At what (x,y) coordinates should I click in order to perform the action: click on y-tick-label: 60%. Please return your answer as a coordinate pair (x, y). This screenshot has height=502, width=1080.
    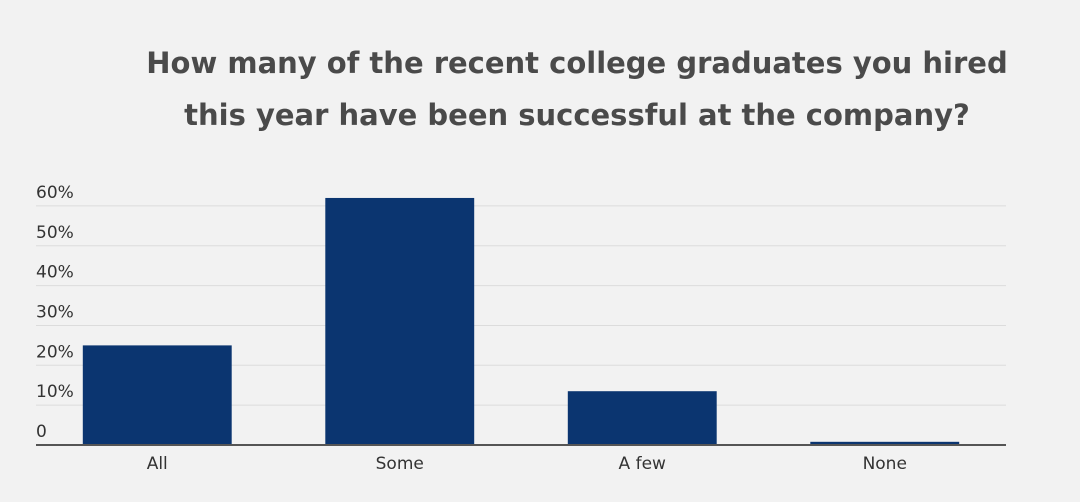
    Looking at the image, I should click on (55, 193).